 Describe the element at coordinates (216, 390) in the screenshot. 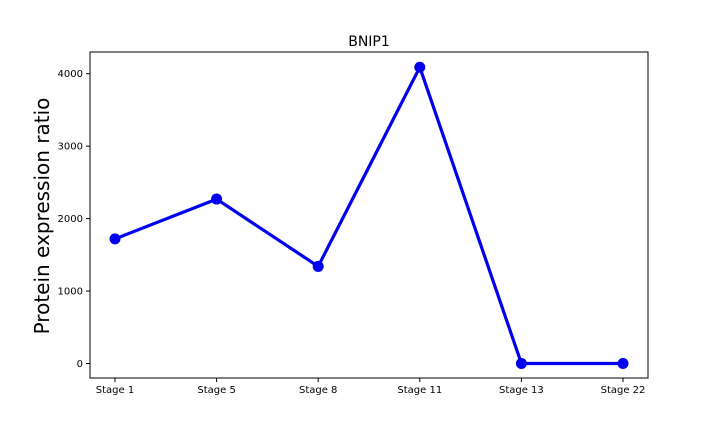

I see `x-tick-label: Stage 5` at that location.